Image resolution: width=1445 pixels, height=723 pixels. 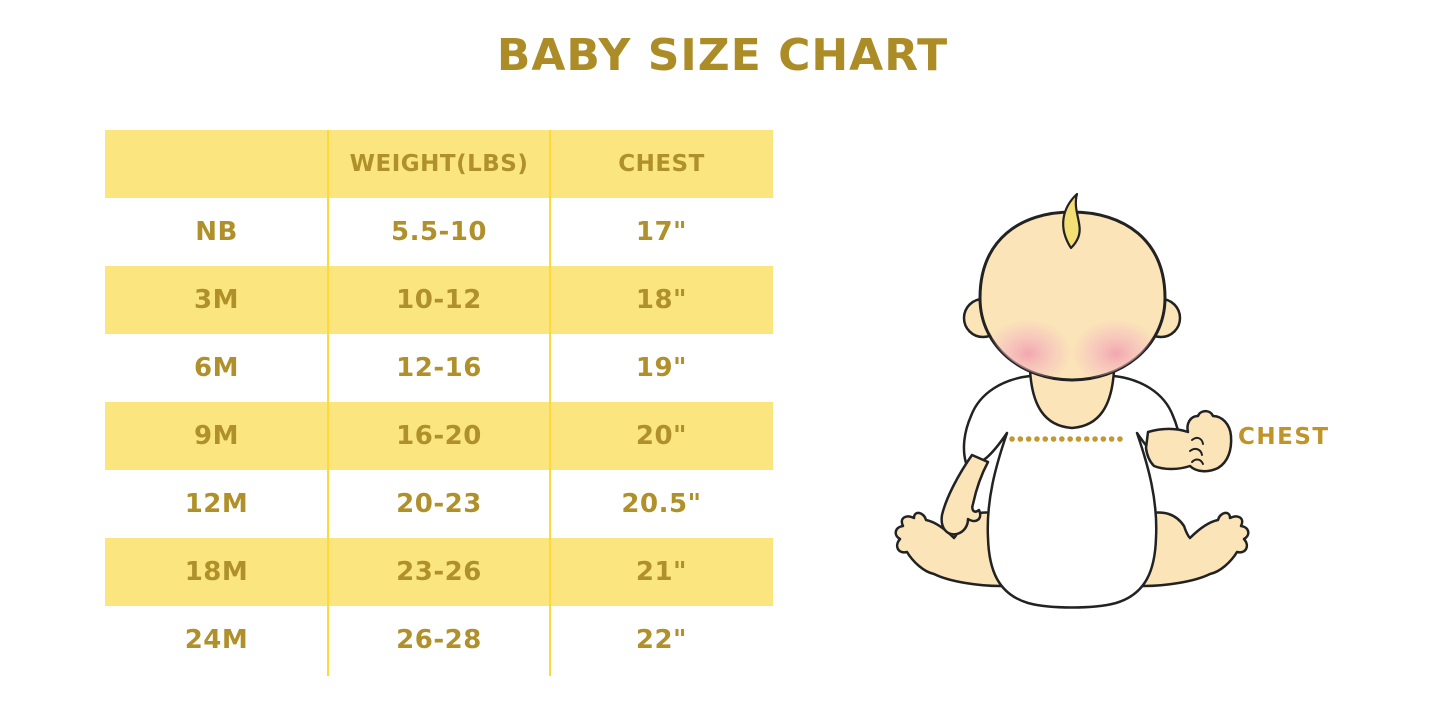 I want to click on cell-chest: 22", so click(x=661, y=640).